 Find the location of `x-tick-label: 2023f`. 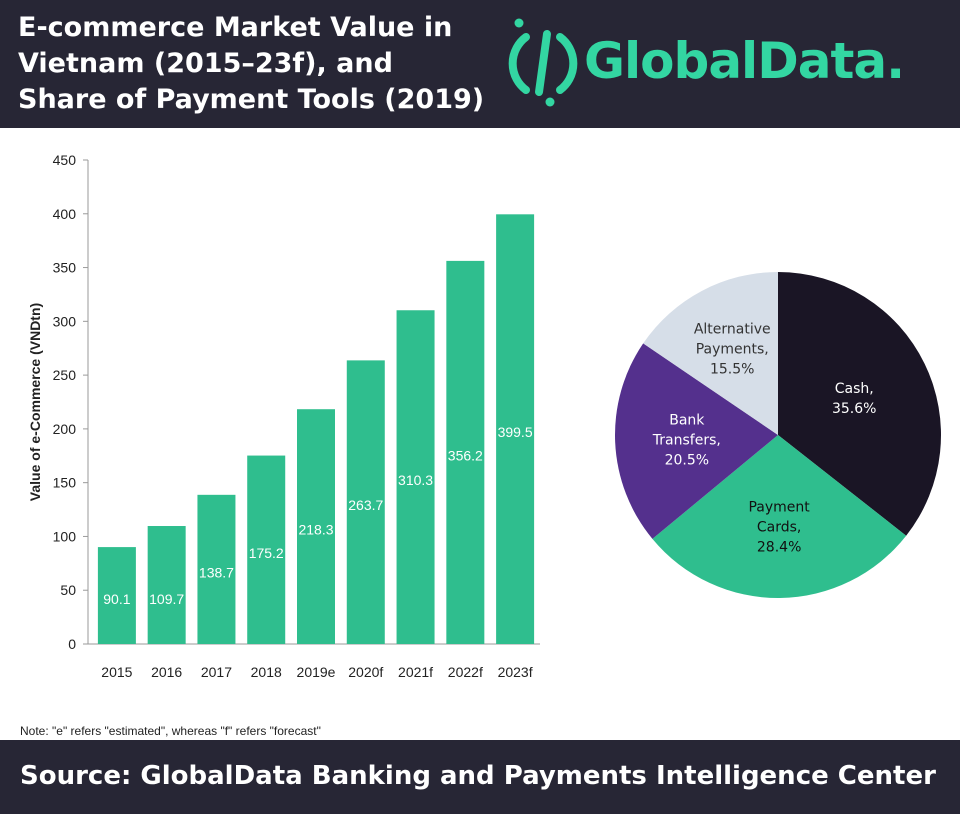

x-tick-label: 2023f is located at coordinates (515, 672).